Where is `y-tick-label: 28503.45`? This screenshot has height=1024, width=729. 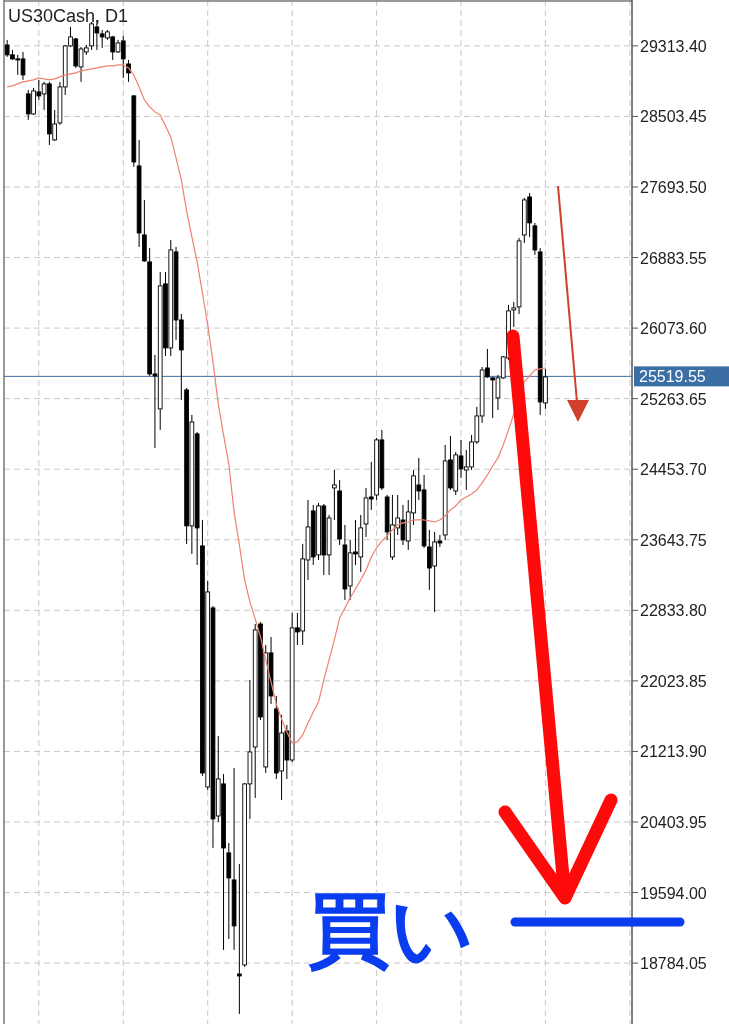 y-tick-label: 28503.45 is located at coordinates (673, 117).